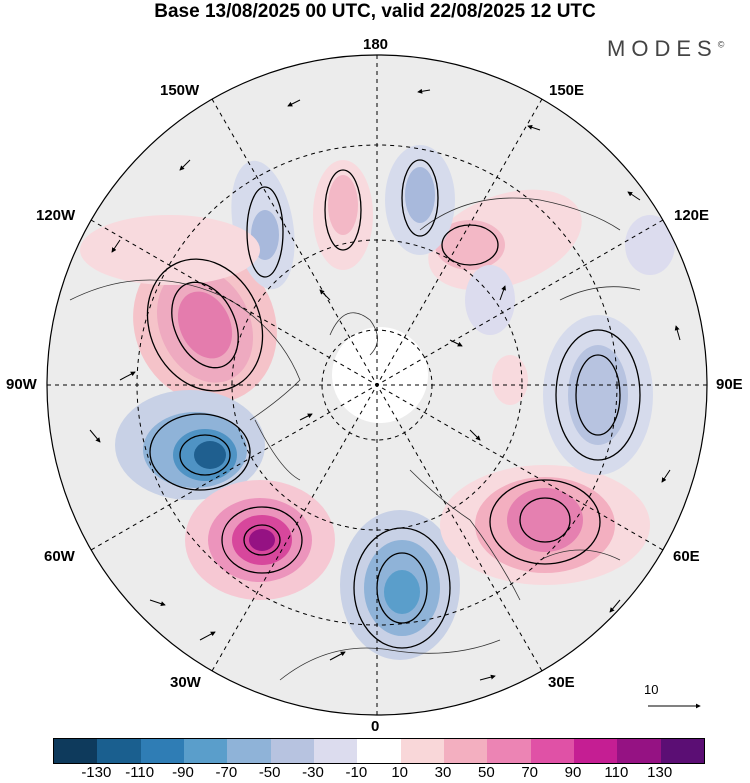 The height and width of the screenshot is (783, 750). I want to click on lon-label-180: 180, so click(376, 44).